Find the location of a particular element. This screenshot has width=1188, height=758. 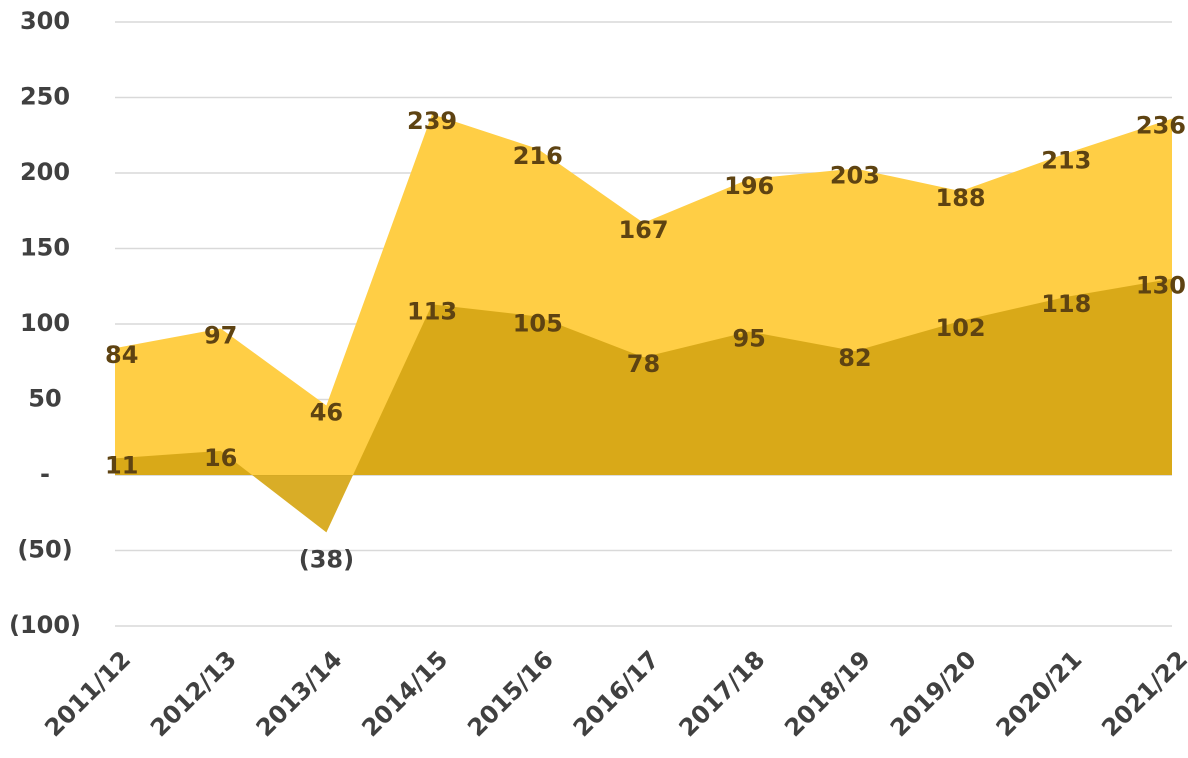

data-label: 188 is located at coordinates (961, 198).